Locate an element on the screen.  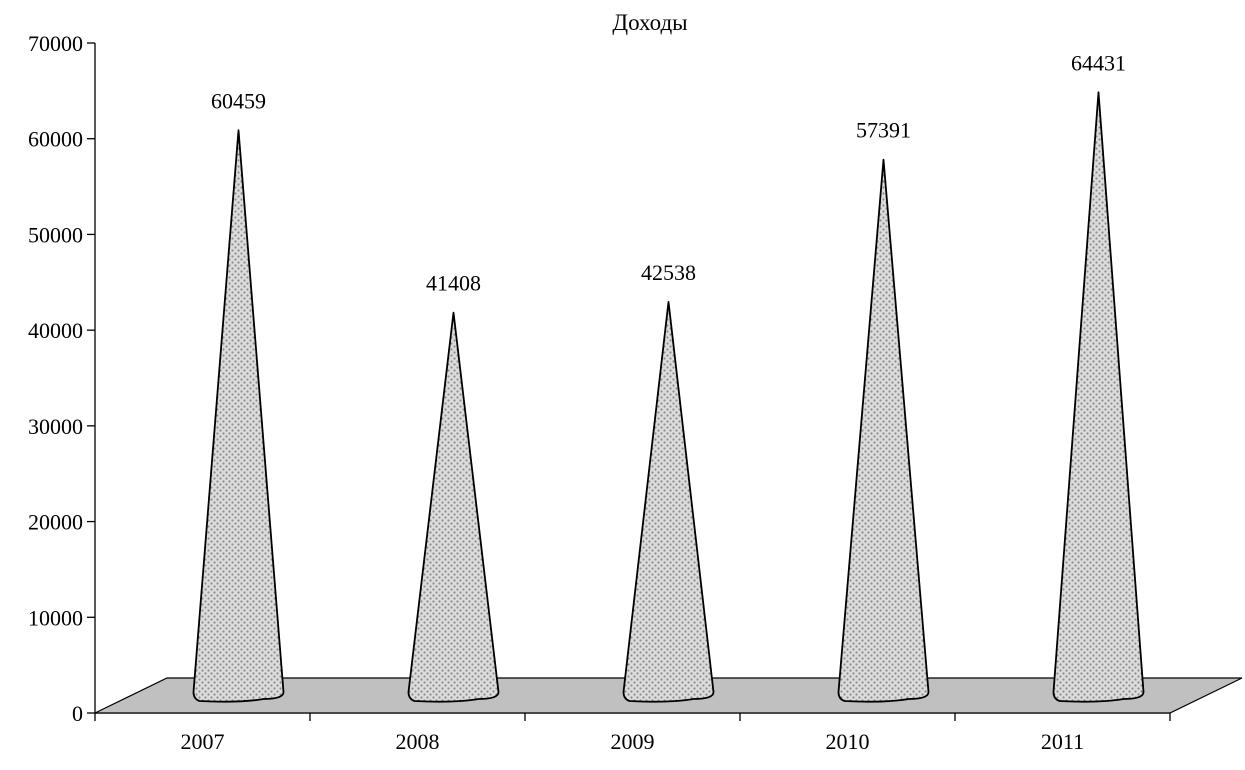
x-tick-label: 2007 is located at coordinates (203, 741).